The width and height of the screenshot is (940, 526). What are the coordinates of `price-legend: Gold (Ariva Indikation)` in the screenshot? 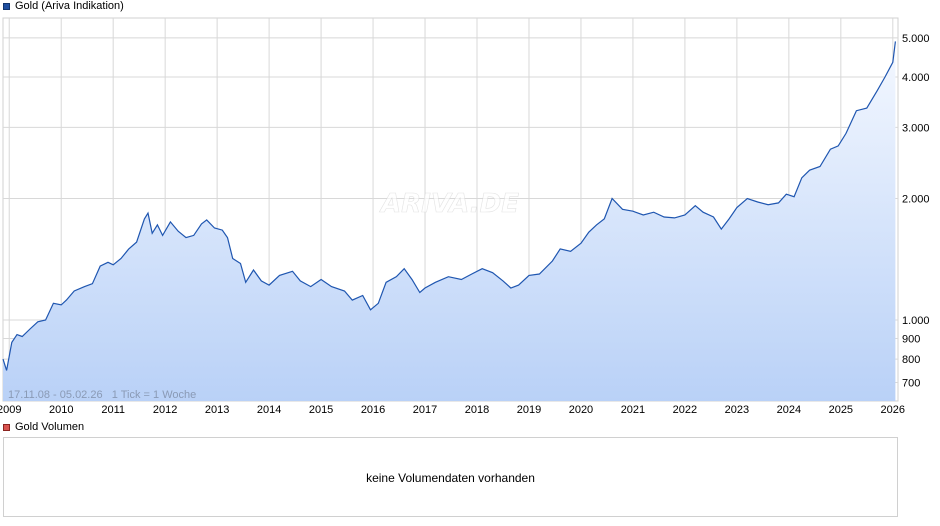 It's located at (63, 6).